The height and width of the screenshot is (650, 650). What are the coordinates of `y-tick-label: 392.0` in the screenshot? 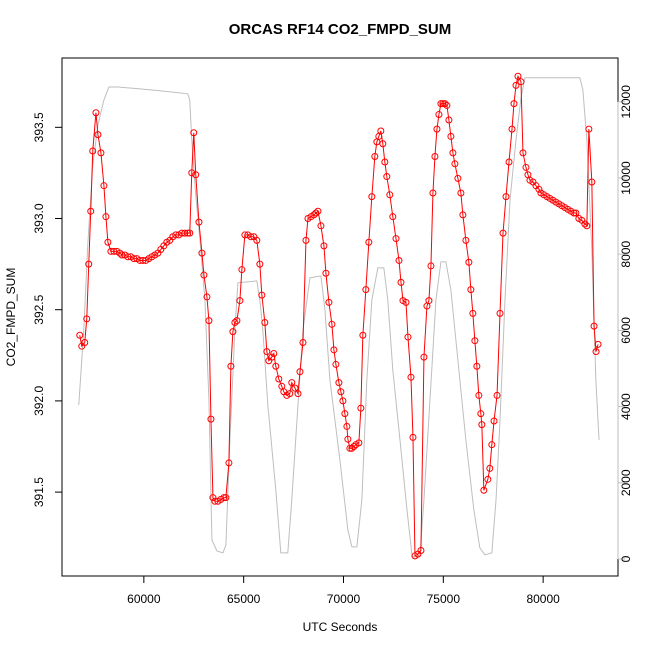 It's located at (39, 401).